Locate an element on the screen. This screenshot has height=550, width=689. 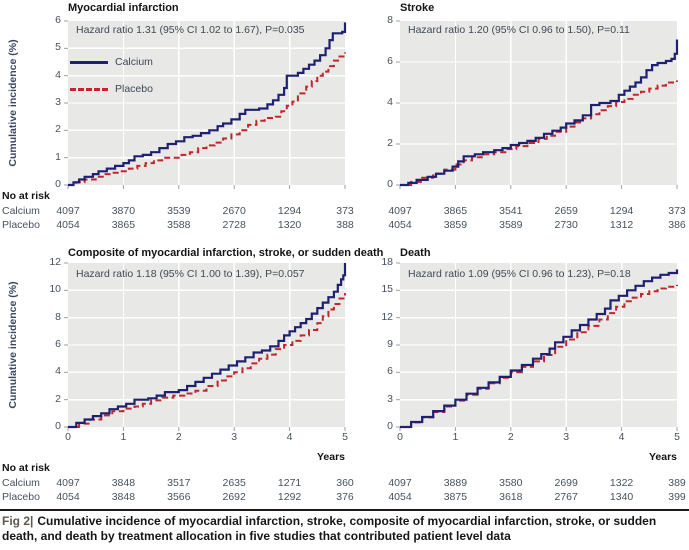
y-tick-label: 9 is located at coordinates (390, 344).